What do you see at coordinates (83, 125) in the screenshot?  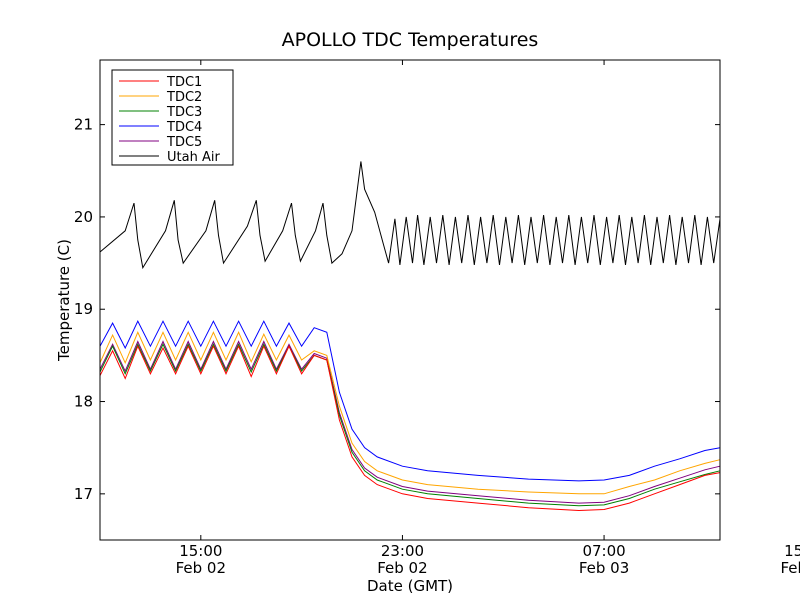 I see `y-tick-label: 21` at bounding box center [83, 125].